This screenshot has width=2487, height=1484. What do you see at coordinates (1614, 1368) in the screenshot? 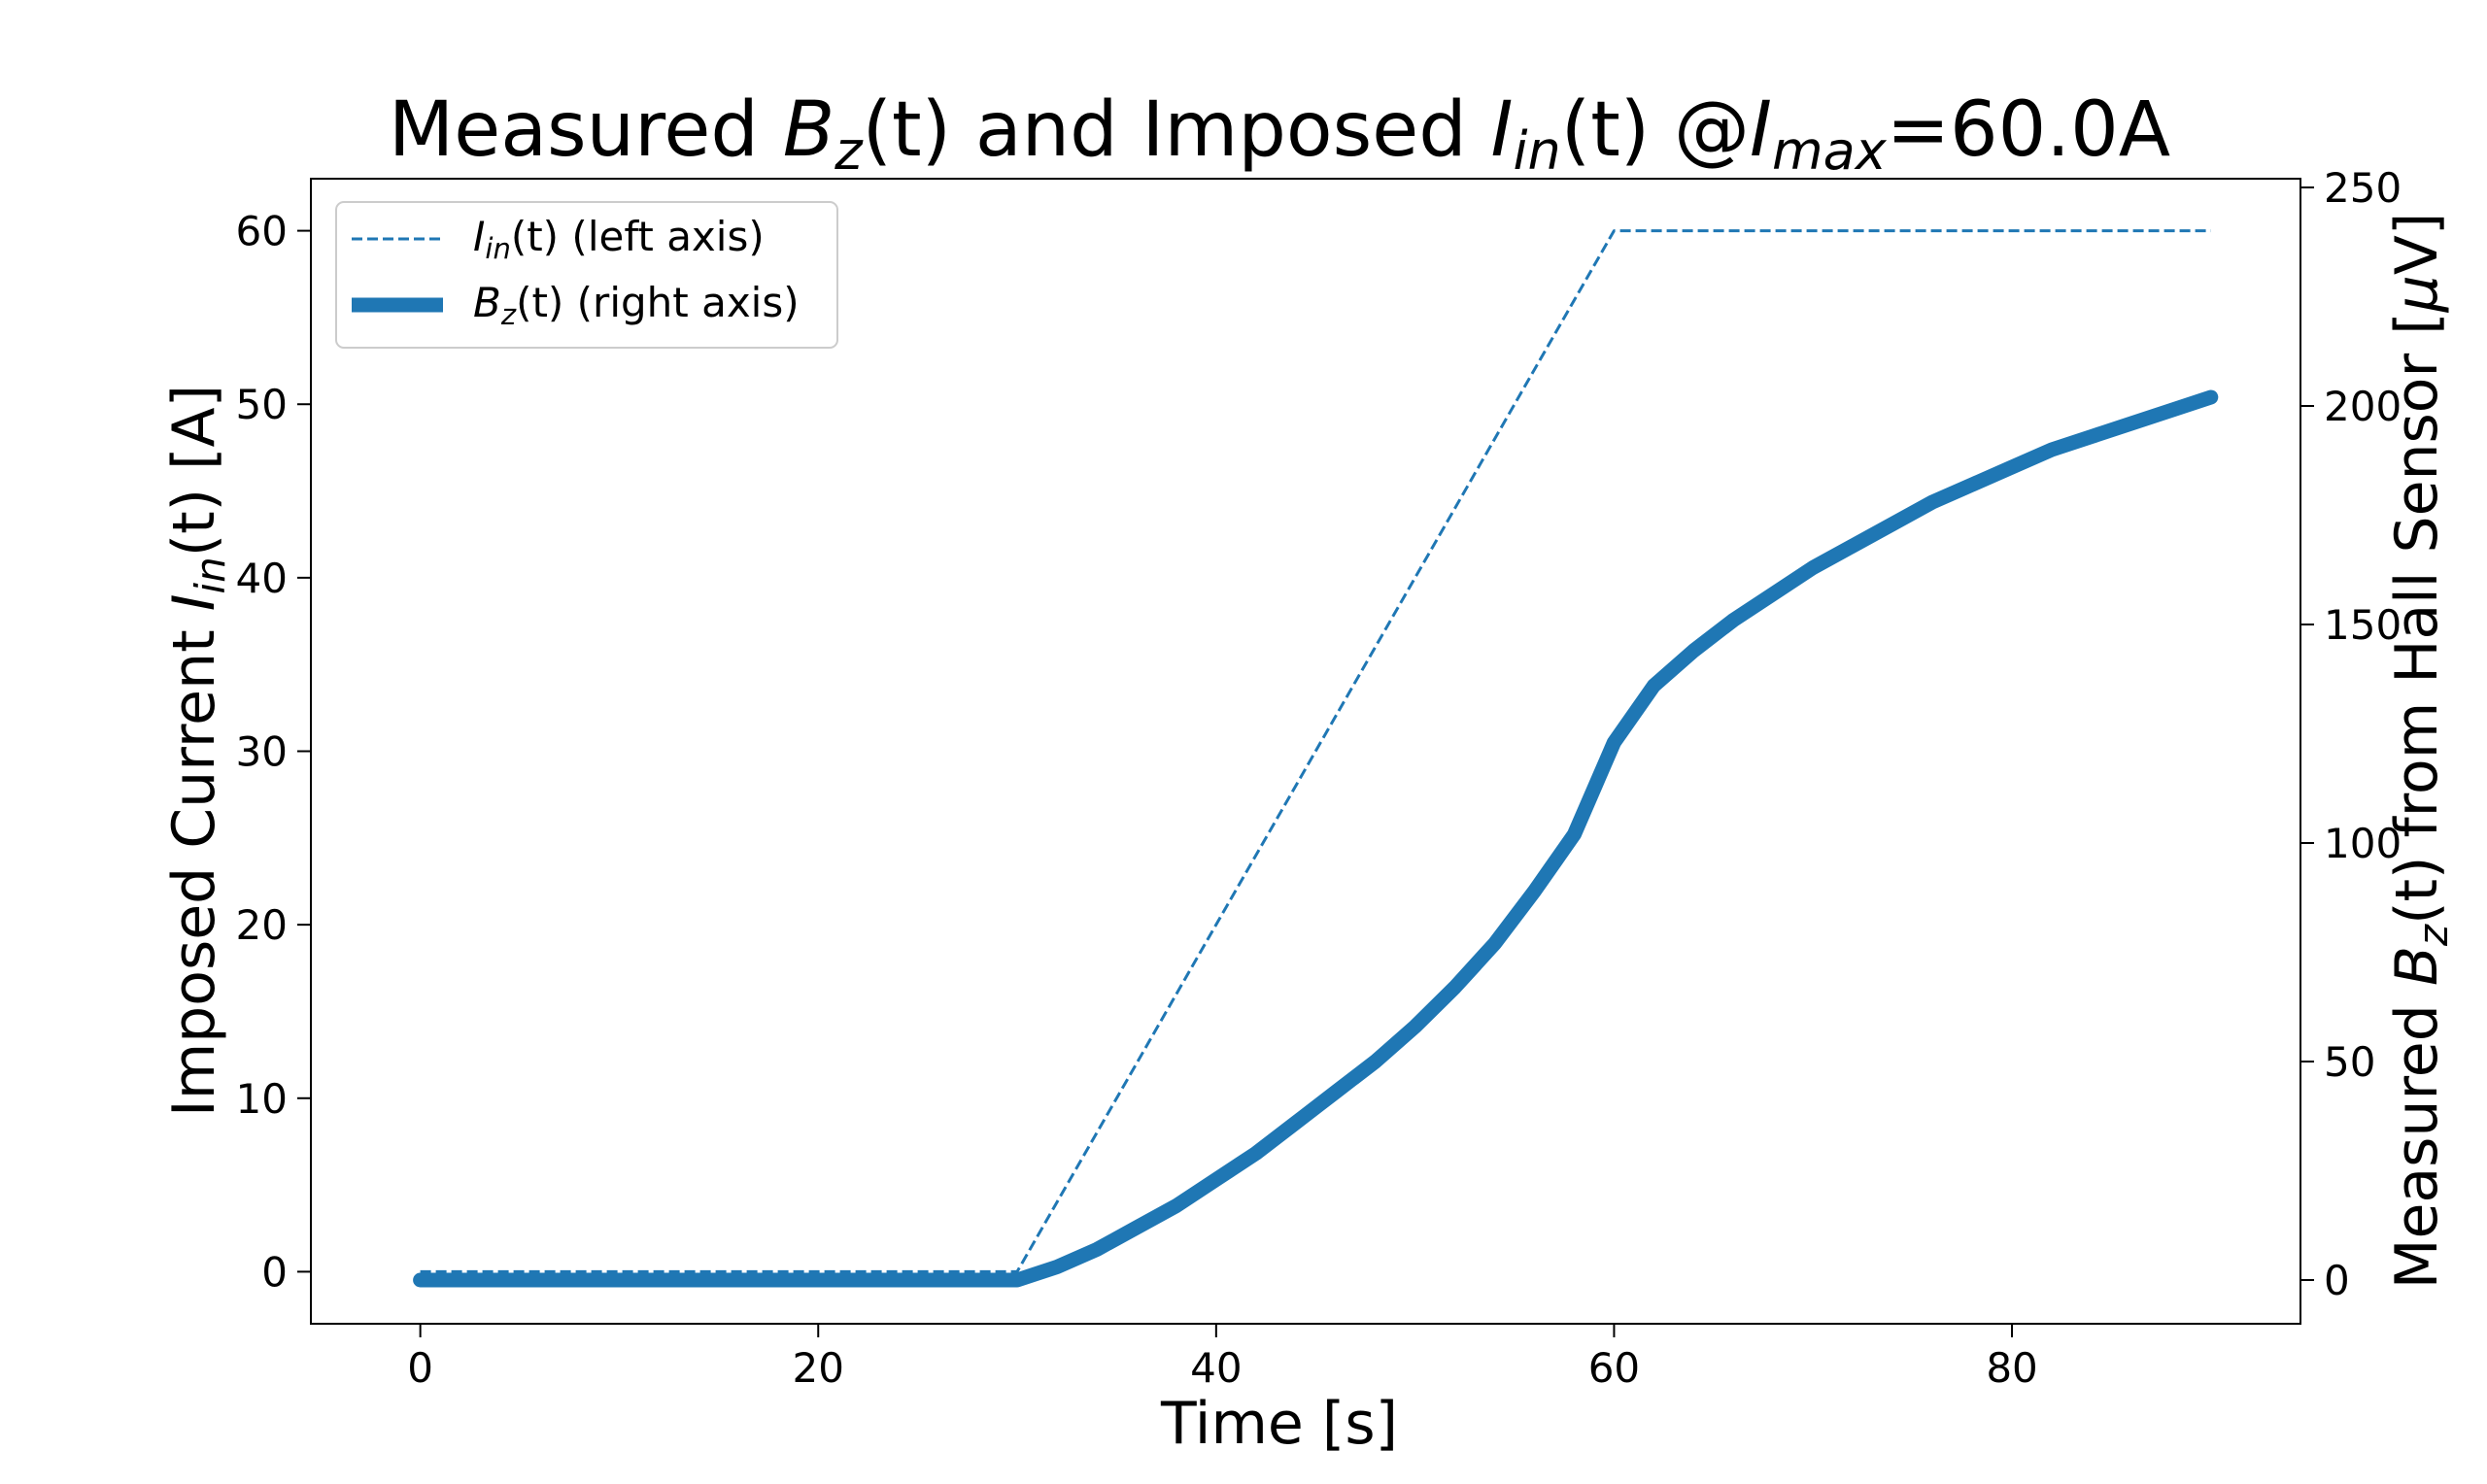
I see `x-tick-label-60: 60` at bounding box center [1614, 1368].